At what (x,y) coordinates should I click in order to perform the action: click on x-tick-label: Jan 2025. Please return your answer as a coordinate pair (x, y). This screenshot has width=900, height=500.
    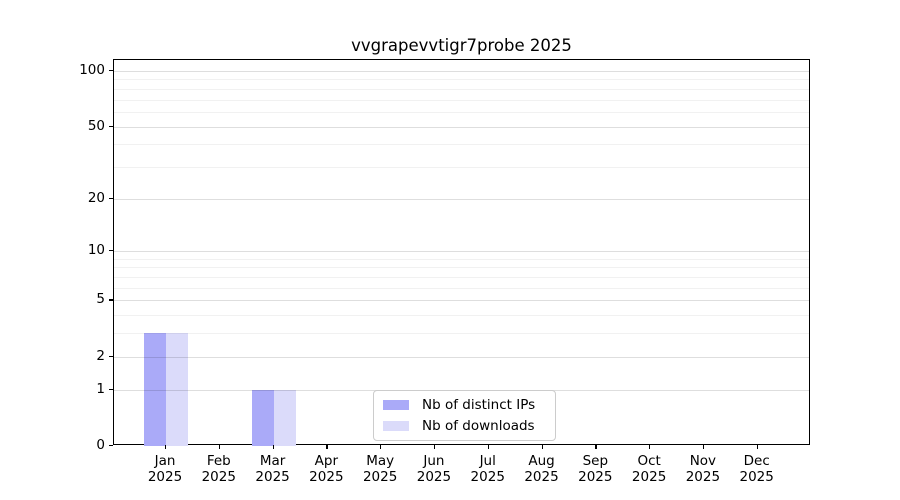
    Looking at the image, I should click on (165, 469).